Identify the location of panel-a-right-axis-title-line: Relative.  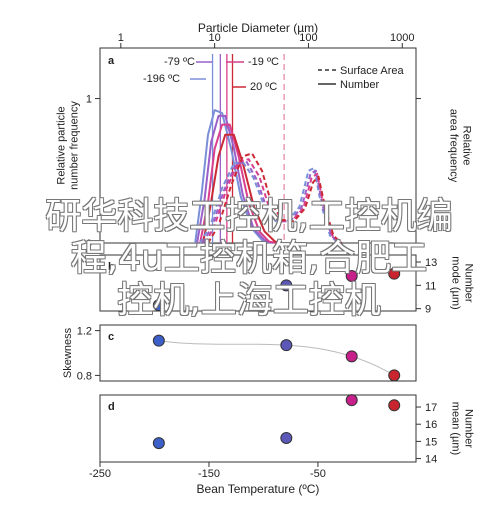
(467, 146).